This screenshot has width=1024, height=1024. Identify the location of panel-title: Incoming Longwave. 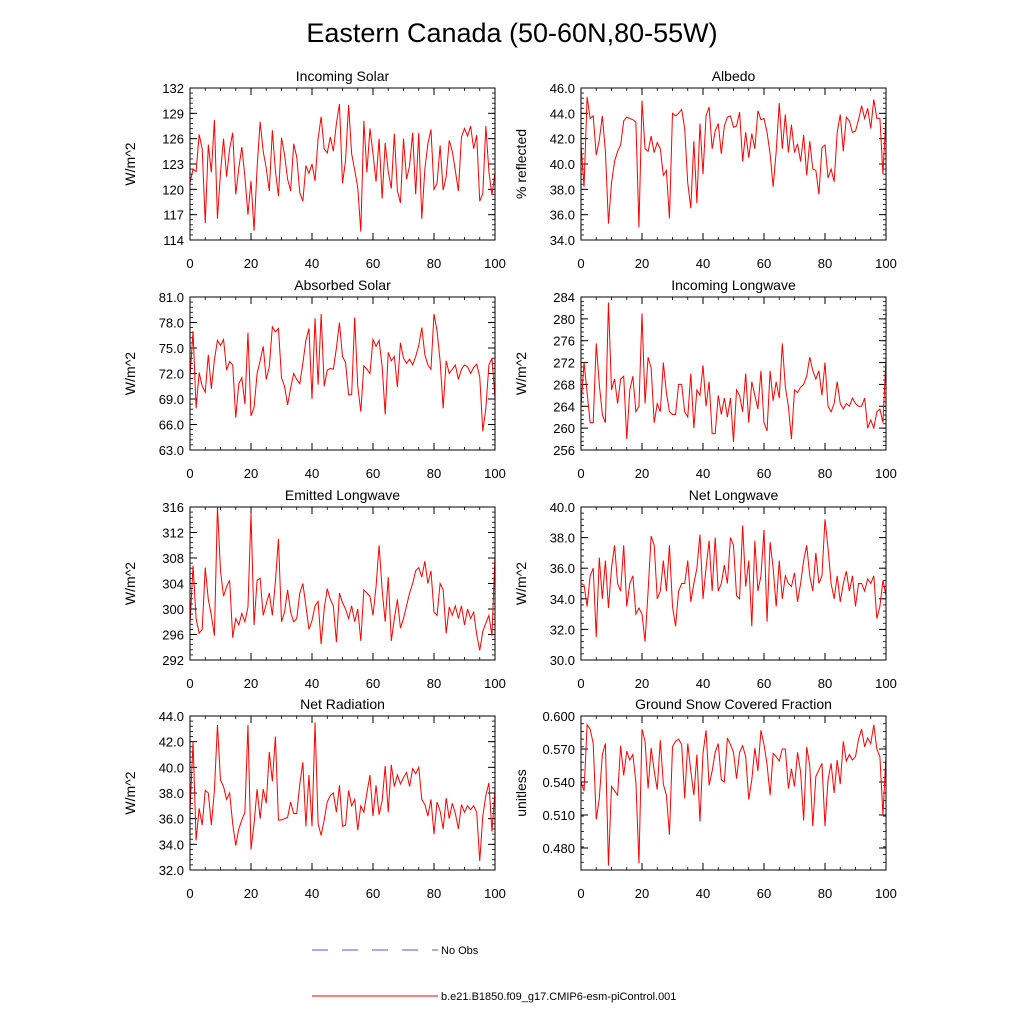
(733, 285).